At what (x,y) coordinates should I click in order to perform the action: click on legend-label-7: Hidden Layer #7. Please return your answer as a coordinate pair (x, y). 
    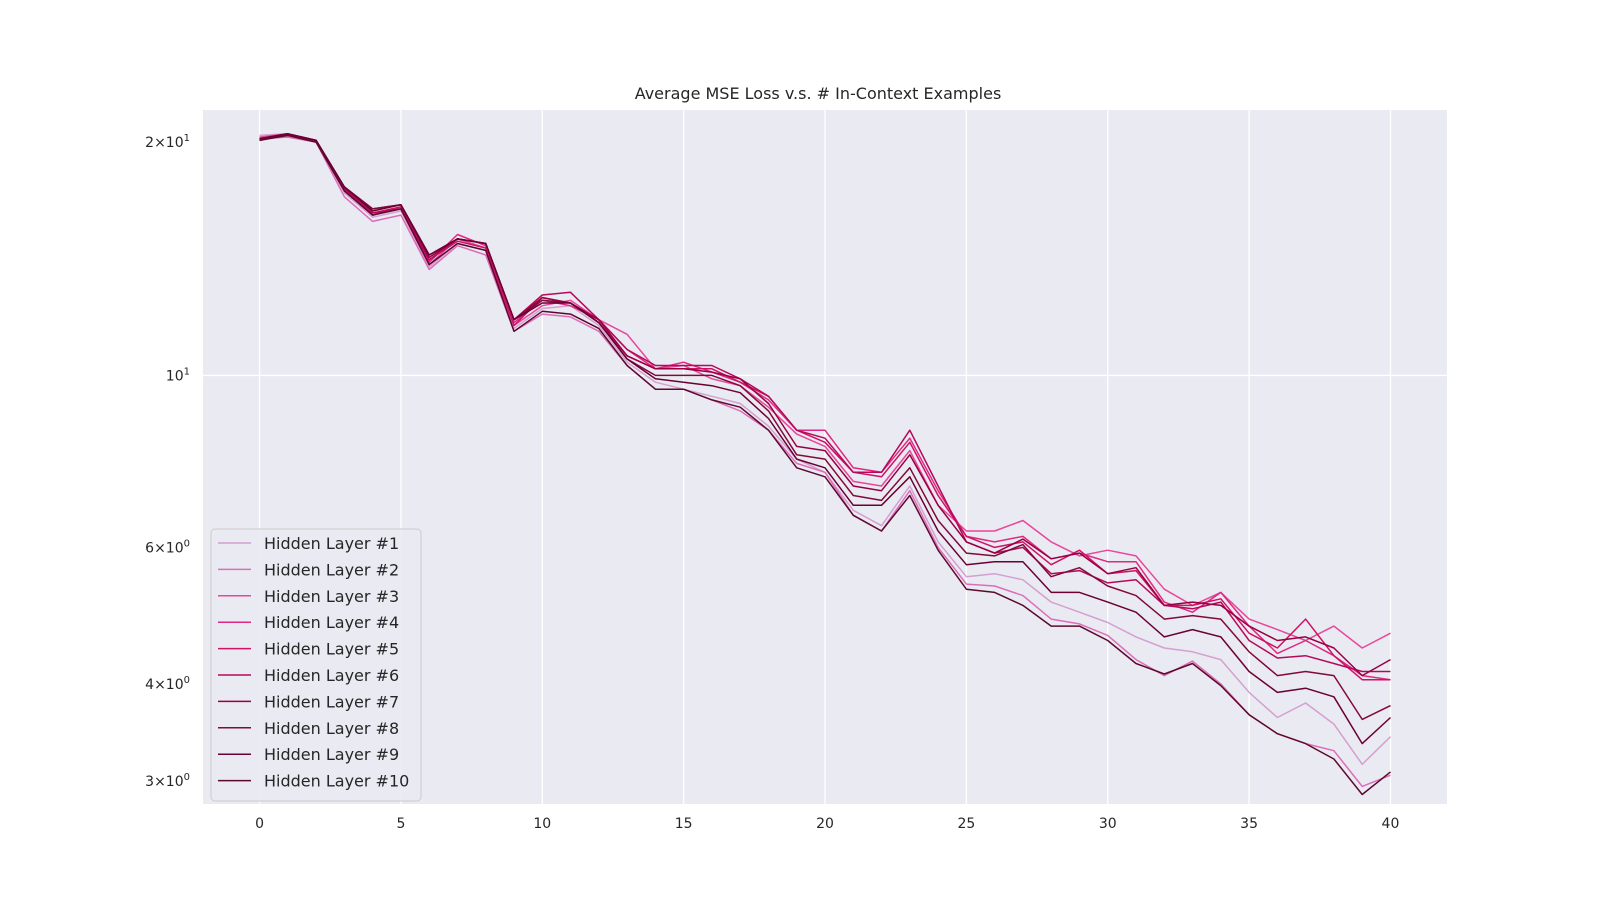
    Looking at the image, I should click on (331, 701).